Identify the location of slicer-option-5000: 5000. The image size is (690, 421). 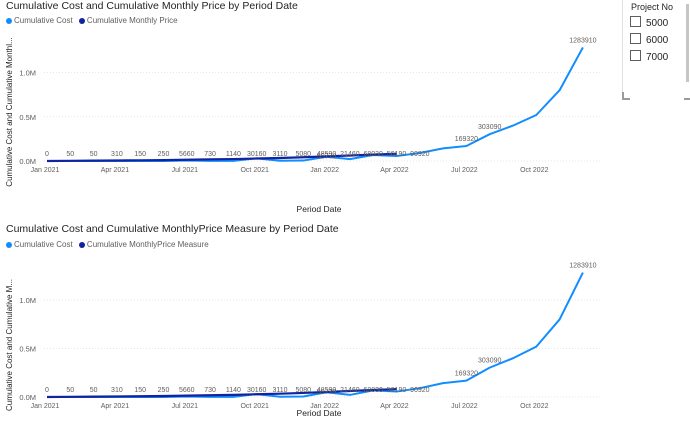
(649, 22).